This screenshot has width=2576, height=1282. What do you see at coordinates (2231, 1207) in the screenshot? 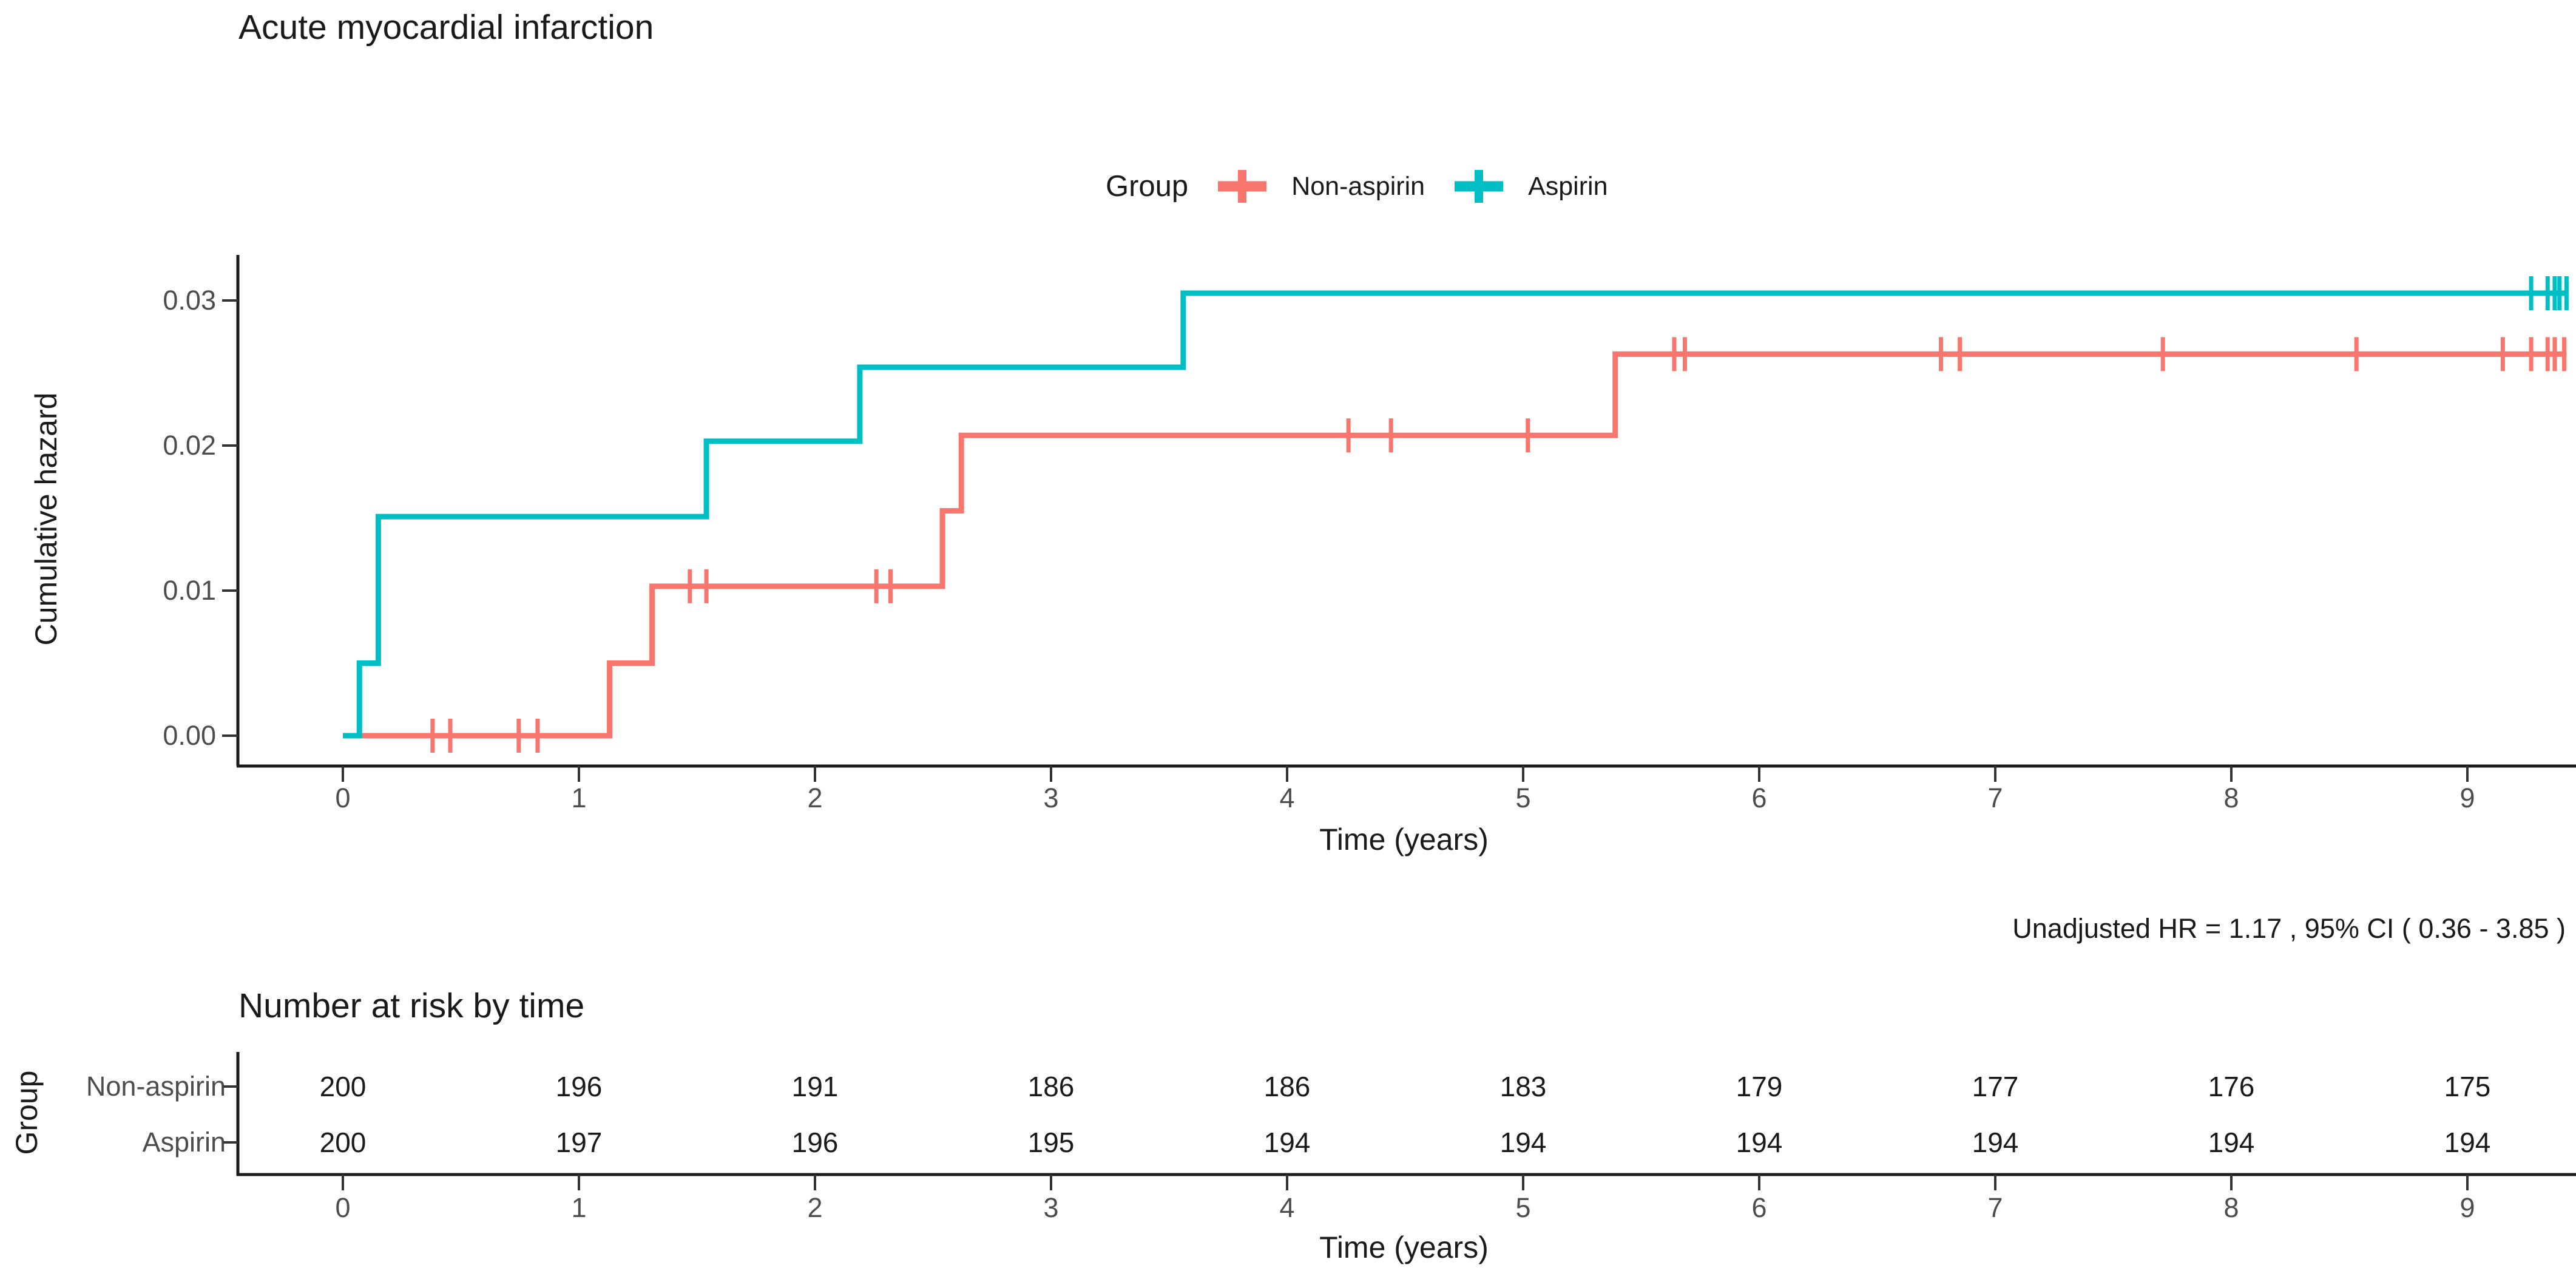
I see `risk-x-tick-label: 8` at bounding box center [2231, 1207].